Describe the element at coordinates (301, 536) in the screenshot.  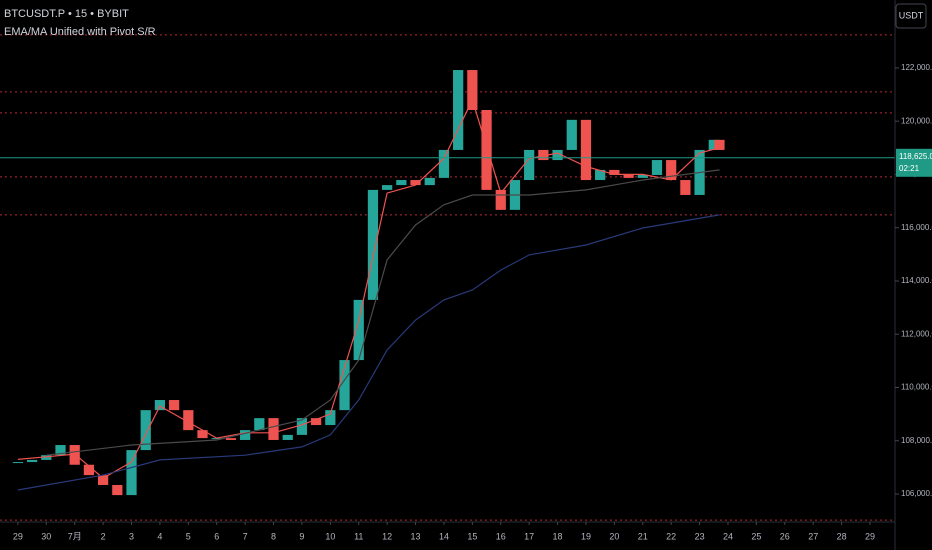
I see `x-tick-label: 9` at that location.